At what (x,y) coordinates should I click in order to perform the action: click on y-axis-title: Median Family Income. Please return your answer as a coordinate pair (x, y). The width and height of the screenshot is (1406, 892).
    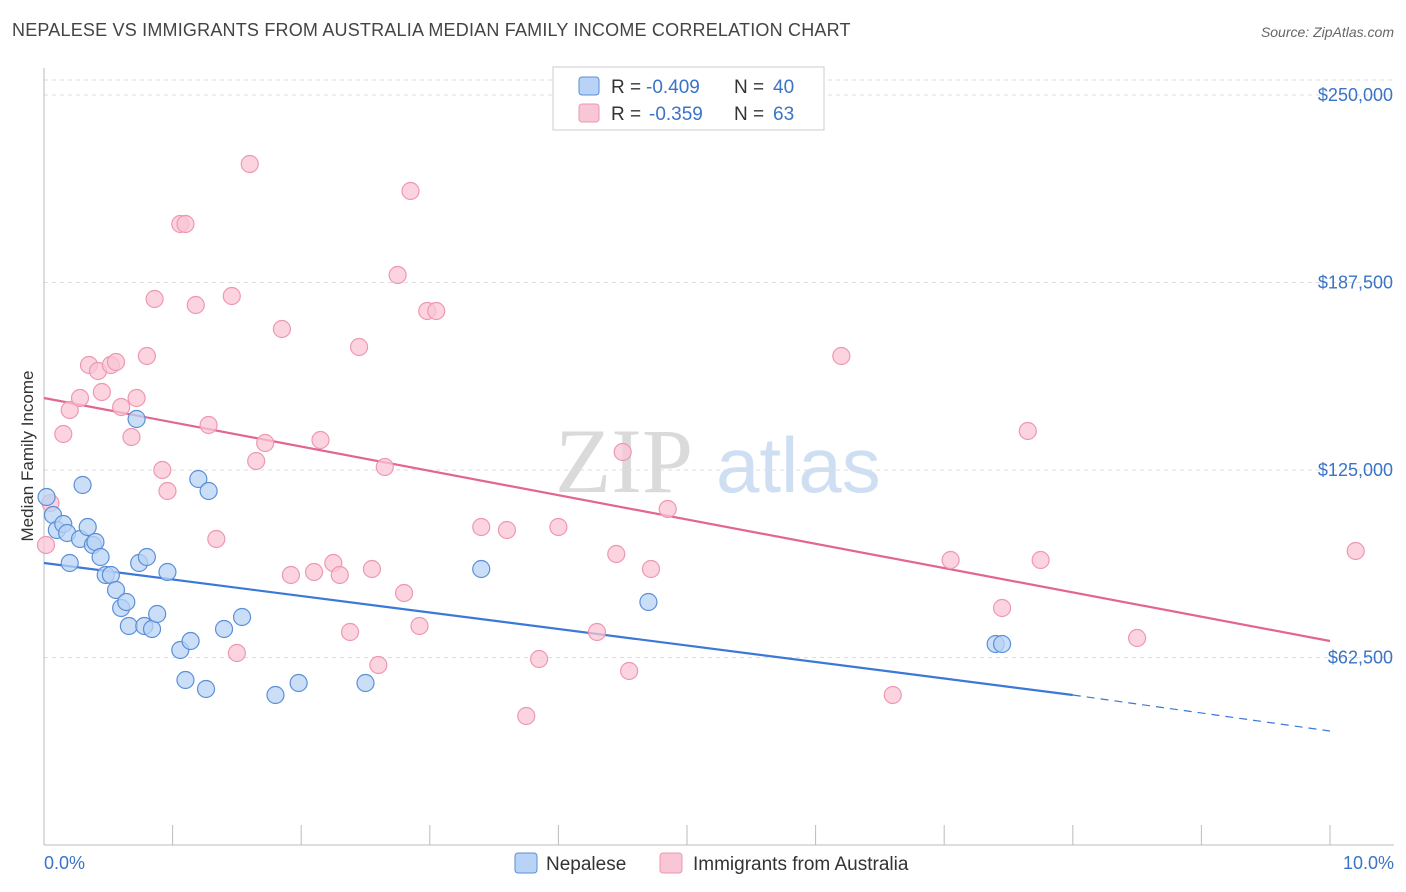
    Looking at the image, I should click on (27, 455).